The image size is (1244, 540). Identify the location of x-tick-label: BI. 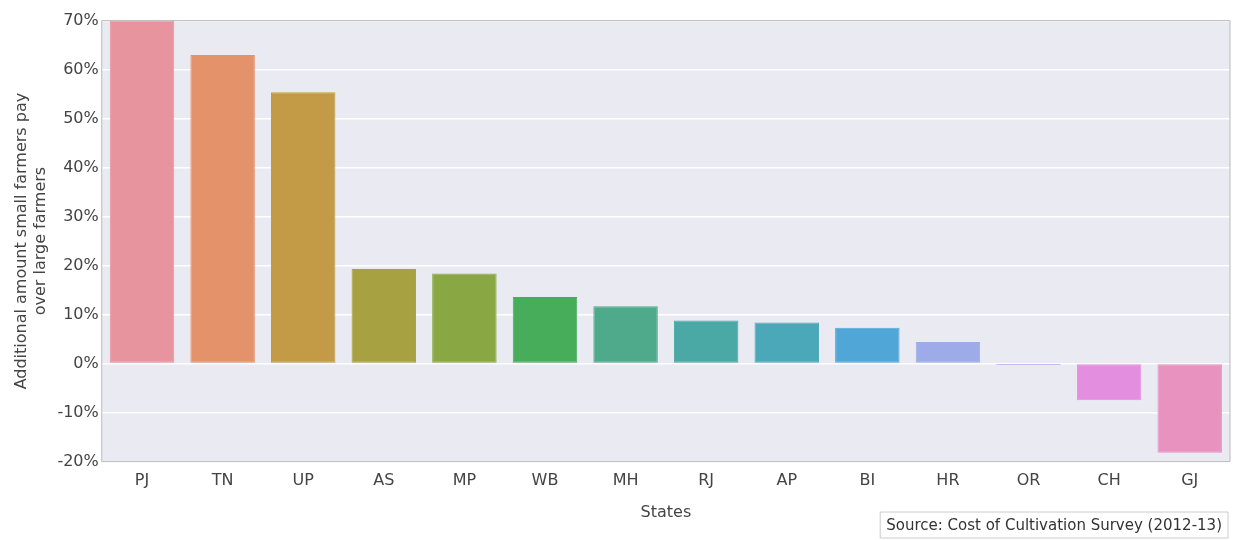
(867, 480).